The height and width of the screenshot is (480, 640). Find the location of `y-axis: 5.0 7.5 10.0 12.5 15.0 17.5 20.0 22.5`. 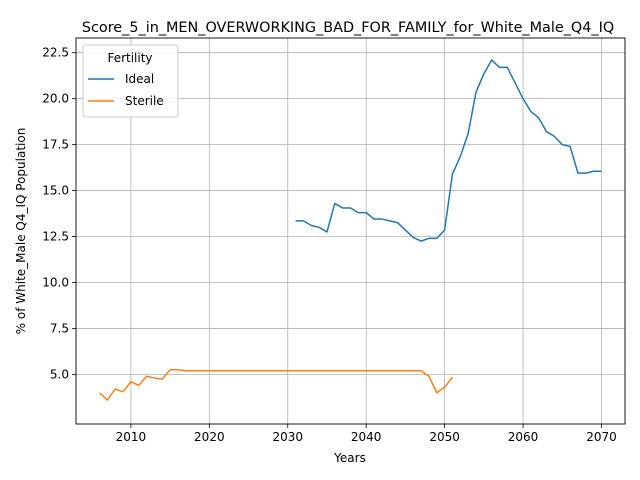

y-axis: 5.0 7.5 10.0 12.5 15.0 17.5 20.0 22.5 is located at coordinates (59, 213).